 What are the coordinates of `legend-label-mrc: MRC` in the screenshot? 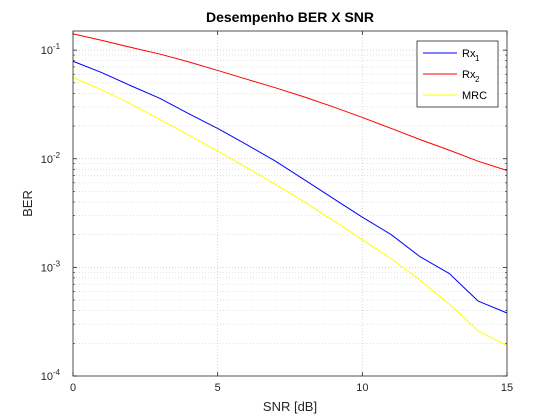 It's located at (474, 96).